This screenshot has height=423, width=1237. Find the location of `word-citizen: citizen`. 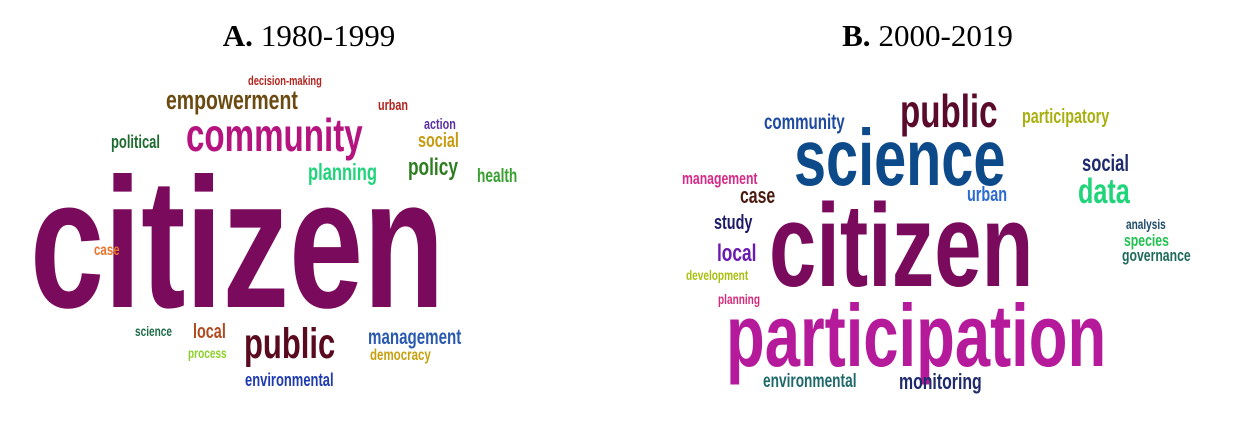

word-citizen: citizen is located at coordinates (901, 246).